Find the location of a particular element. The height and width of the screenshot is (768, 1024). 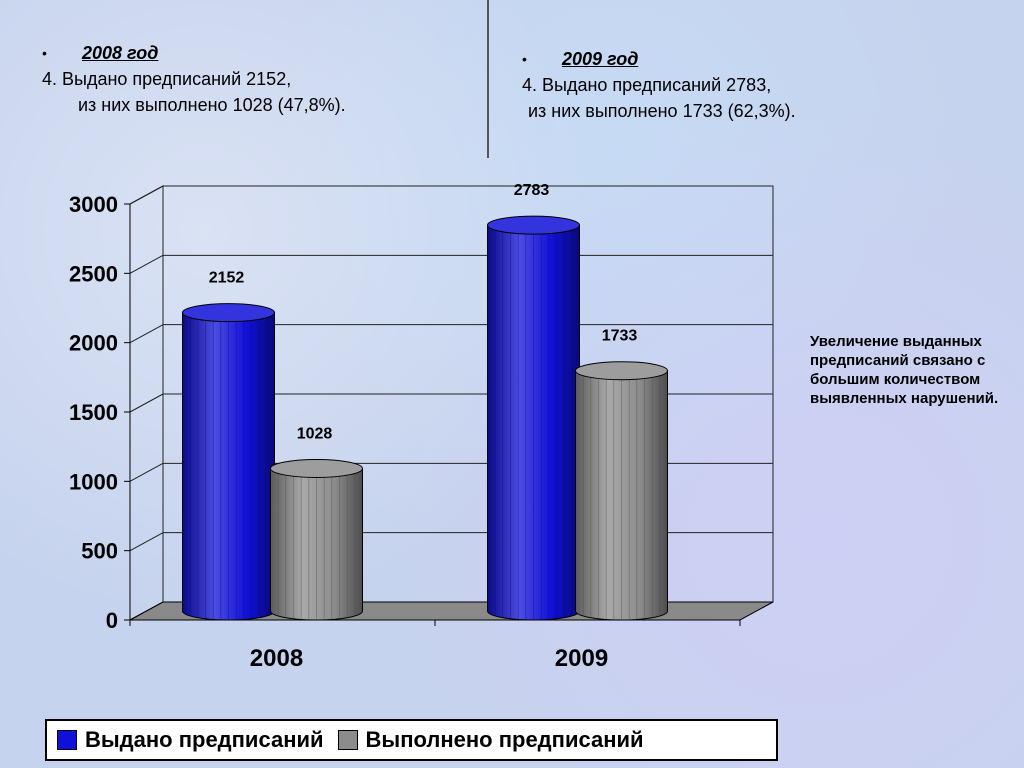

legend-swatch-completed is located at coordinates (347, 740).